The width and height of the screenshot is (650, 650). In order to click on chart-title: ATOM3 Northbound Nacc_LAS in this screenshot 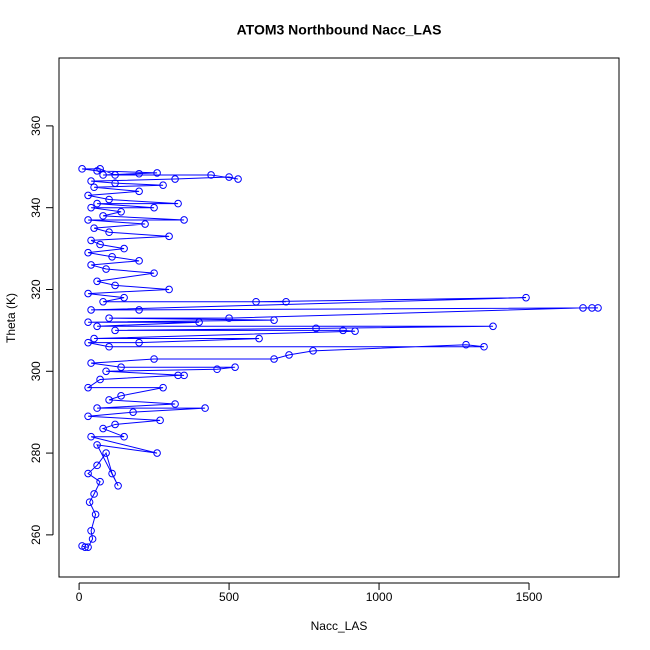, I will do `click(339, 30)`.